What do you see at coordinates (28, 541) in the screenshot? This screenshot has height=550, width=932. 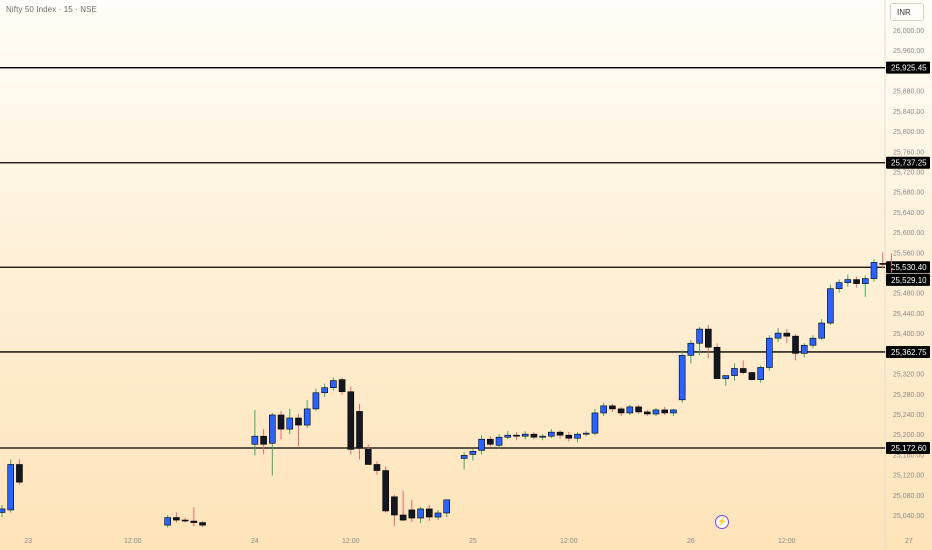 I see `x-tick-label: 23` at bounding box center [28, 541].